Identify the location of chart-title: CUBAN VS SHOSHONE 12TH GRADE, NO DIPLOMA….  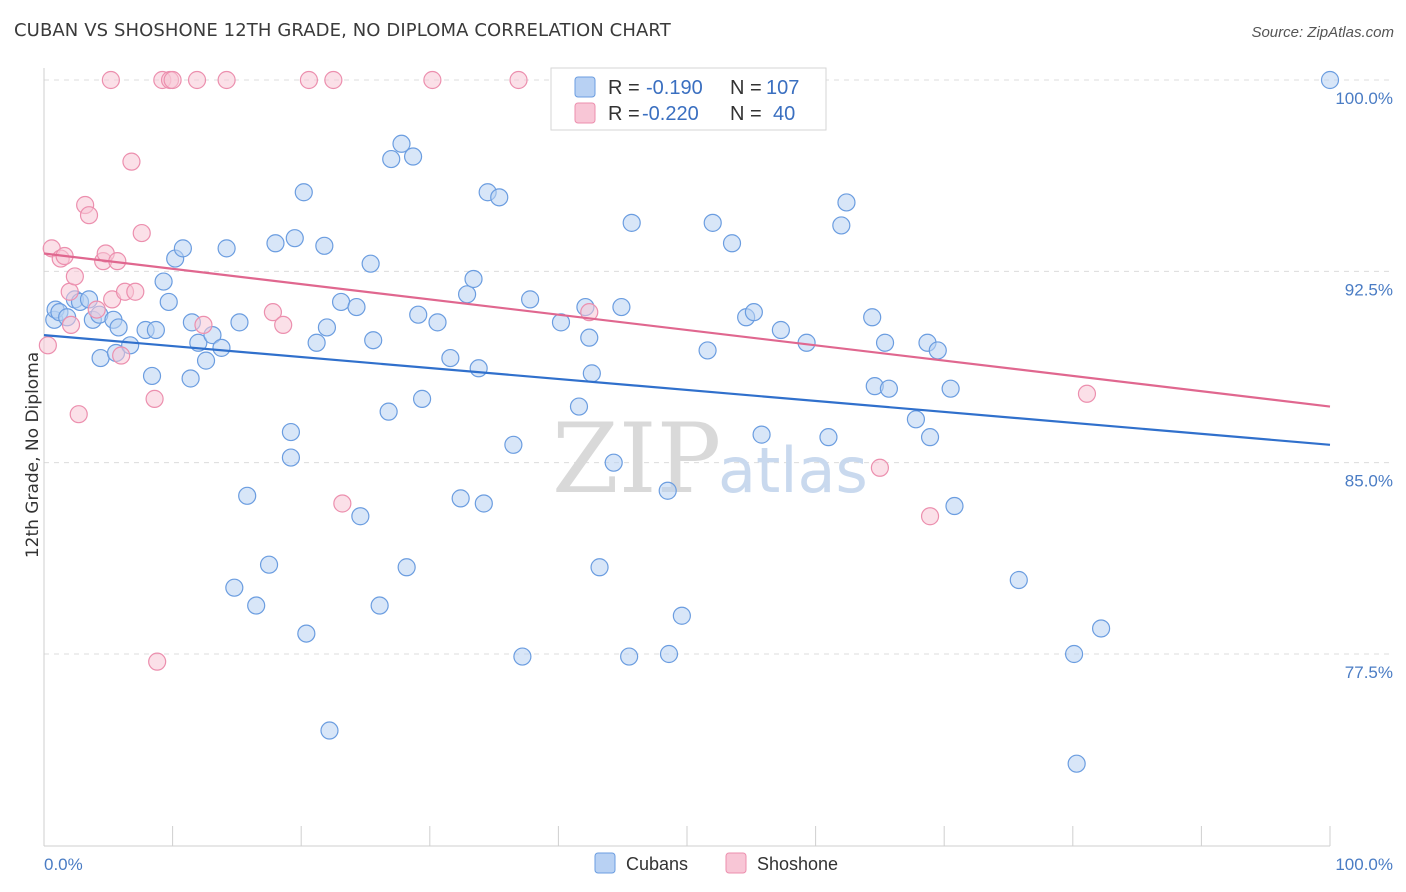
(342, 30).